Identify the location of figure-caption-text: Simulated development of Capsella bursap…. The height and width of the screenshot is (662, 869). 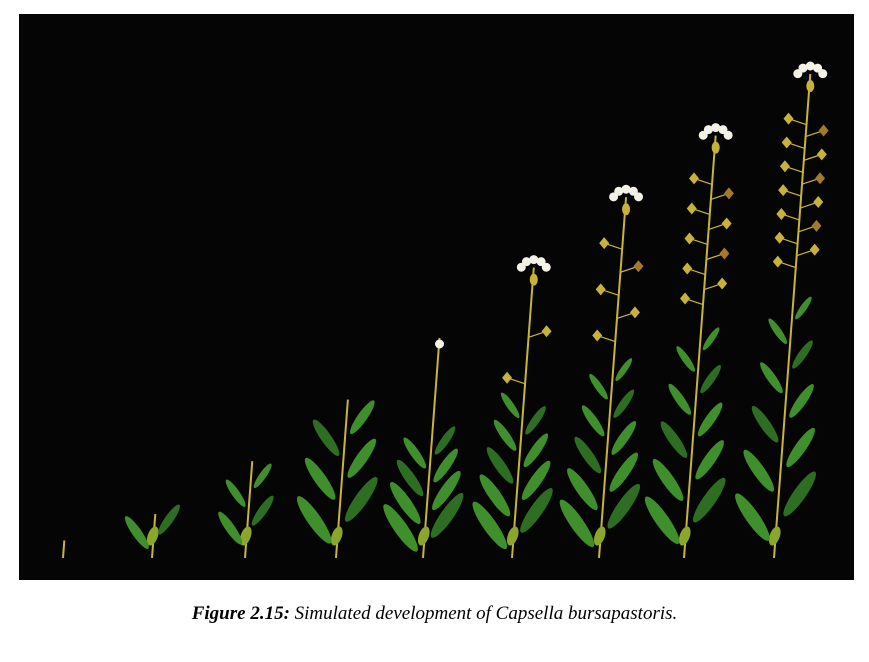
(486, 613).